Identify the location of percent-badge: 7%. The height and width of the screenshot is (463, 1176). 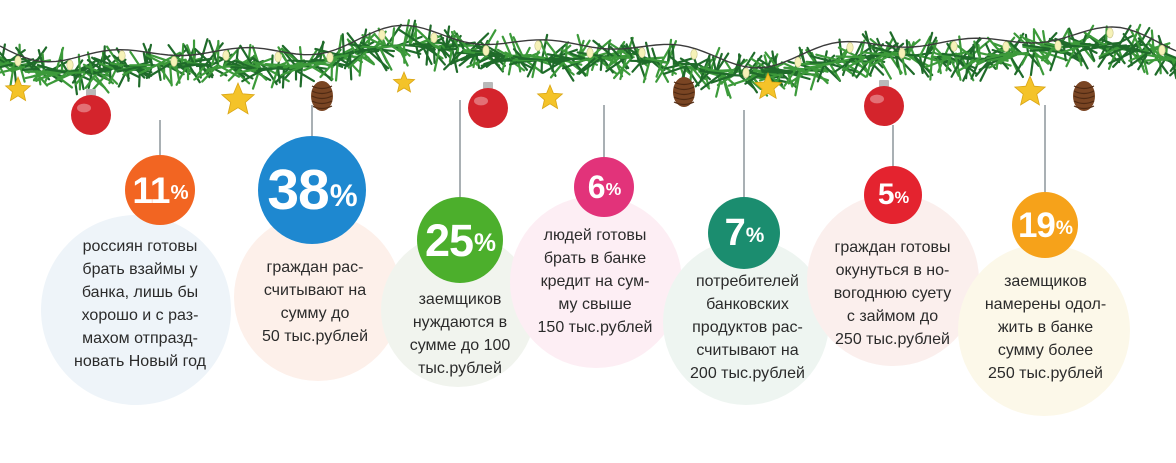
(744, 233).